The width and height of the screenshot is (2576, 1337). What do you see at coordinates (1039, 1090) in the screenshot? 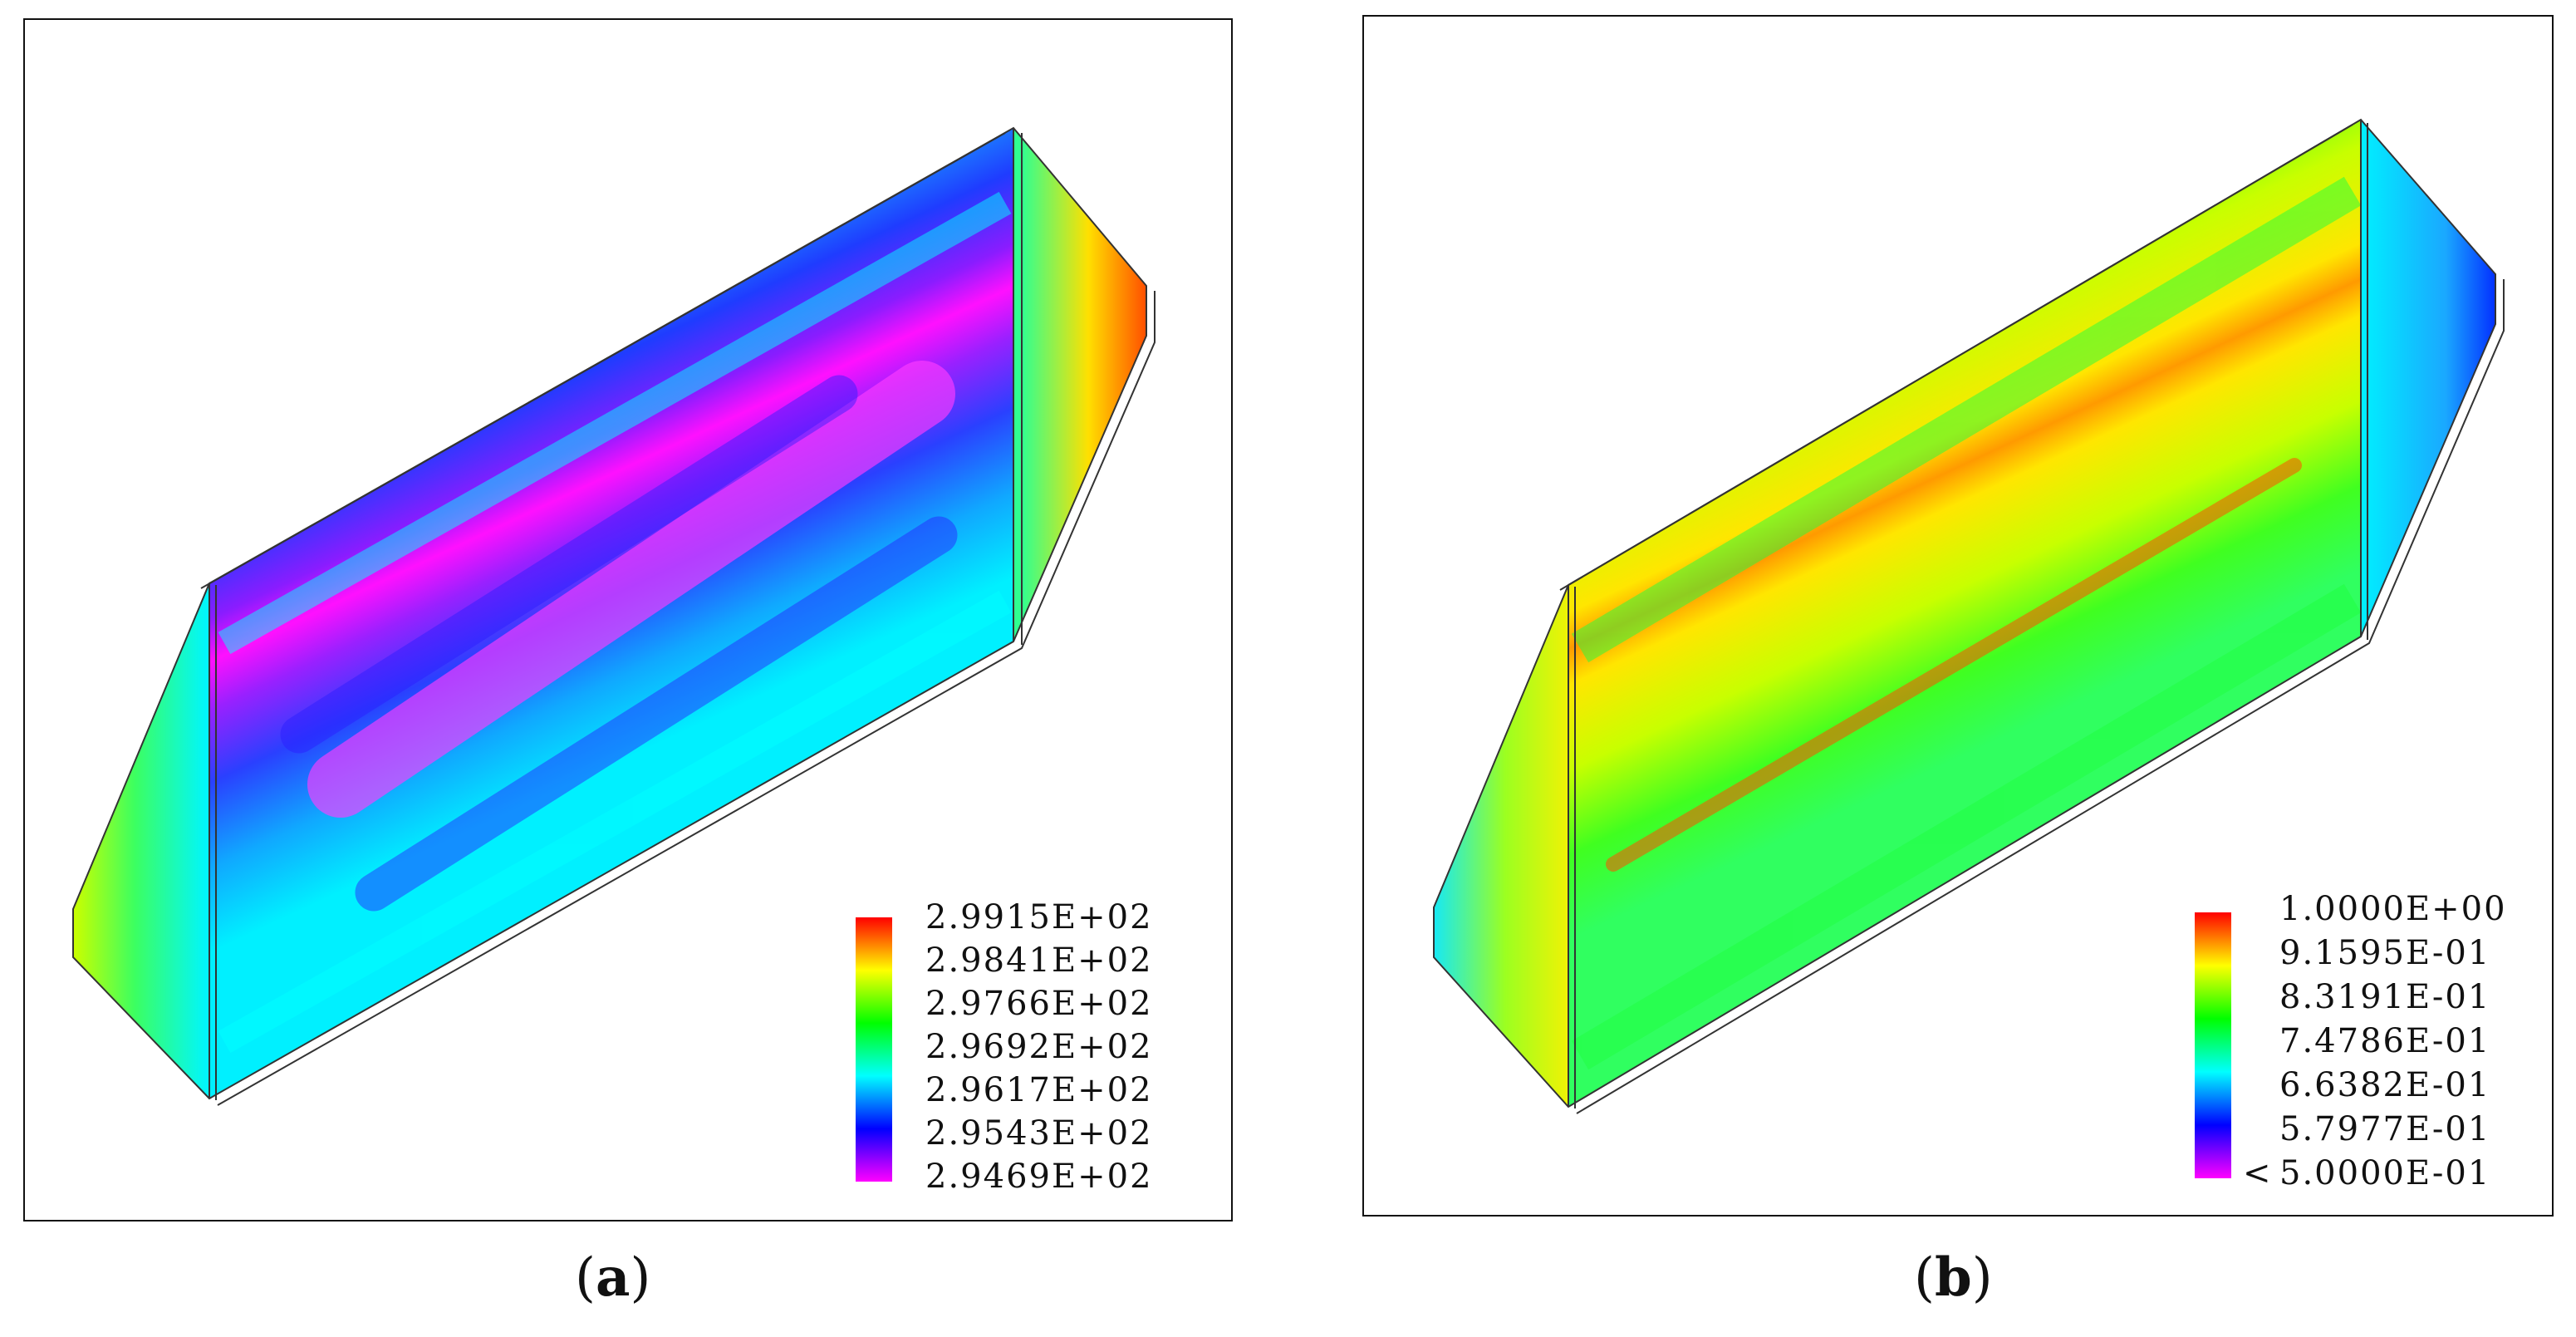
I see `legend-label: 2.9617E+02` at bounding box center [1039, 1090].